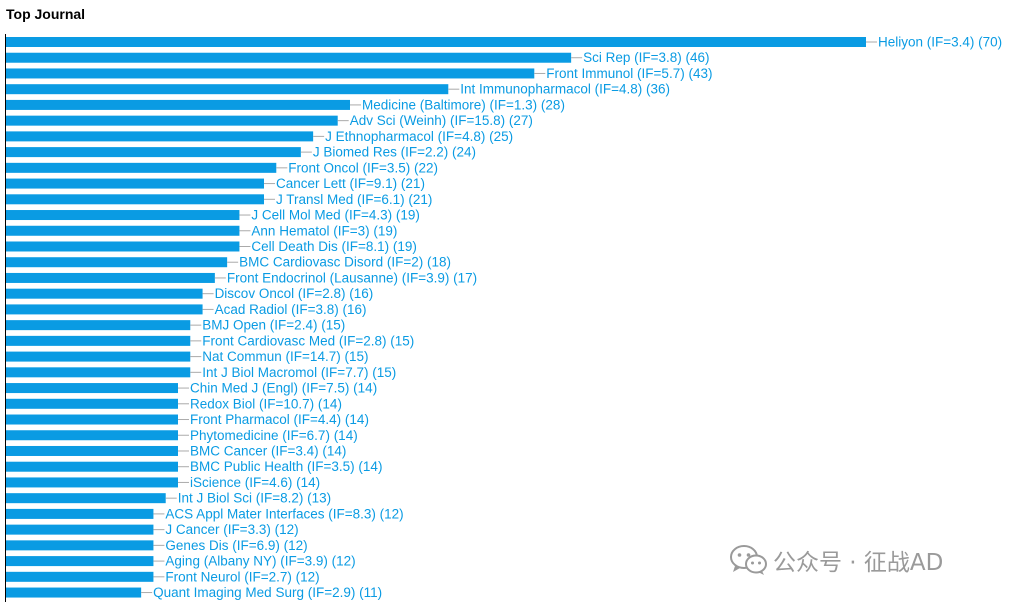 The height and width of the screenshot is (602, 1022). What do you see at coordinates (274, 435) in the screenshot?
I see `bar-label: Phytomedicine (IF=6.7) (14)` at bounding box center [274, 435].